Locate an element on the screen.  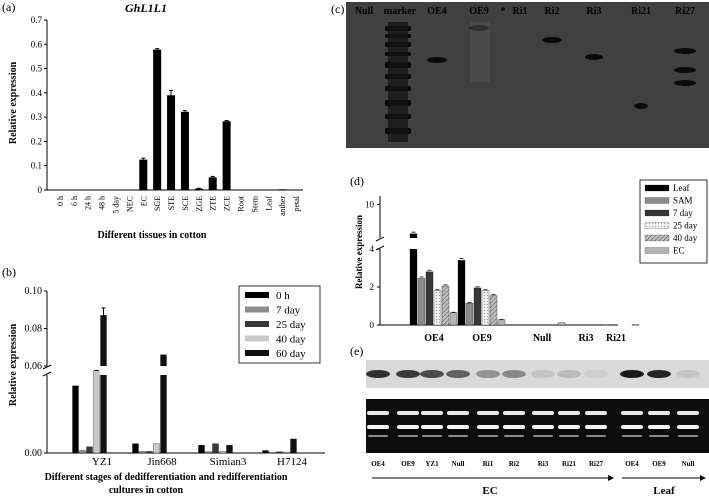
panel-c-label: (c) is located at coordinates (337, 9).